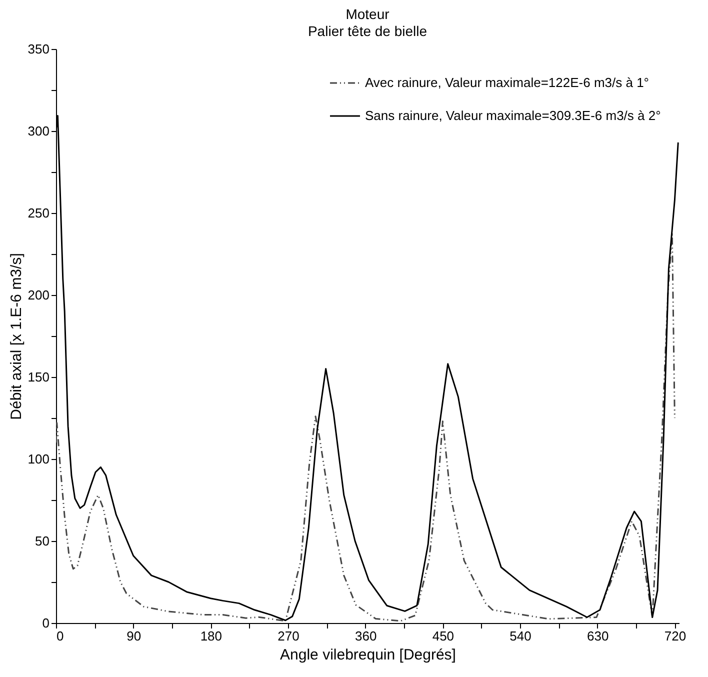  Describe the element at coordinates (443, 636) in the screenshot. I see `x-tick-label: 450` at that location.